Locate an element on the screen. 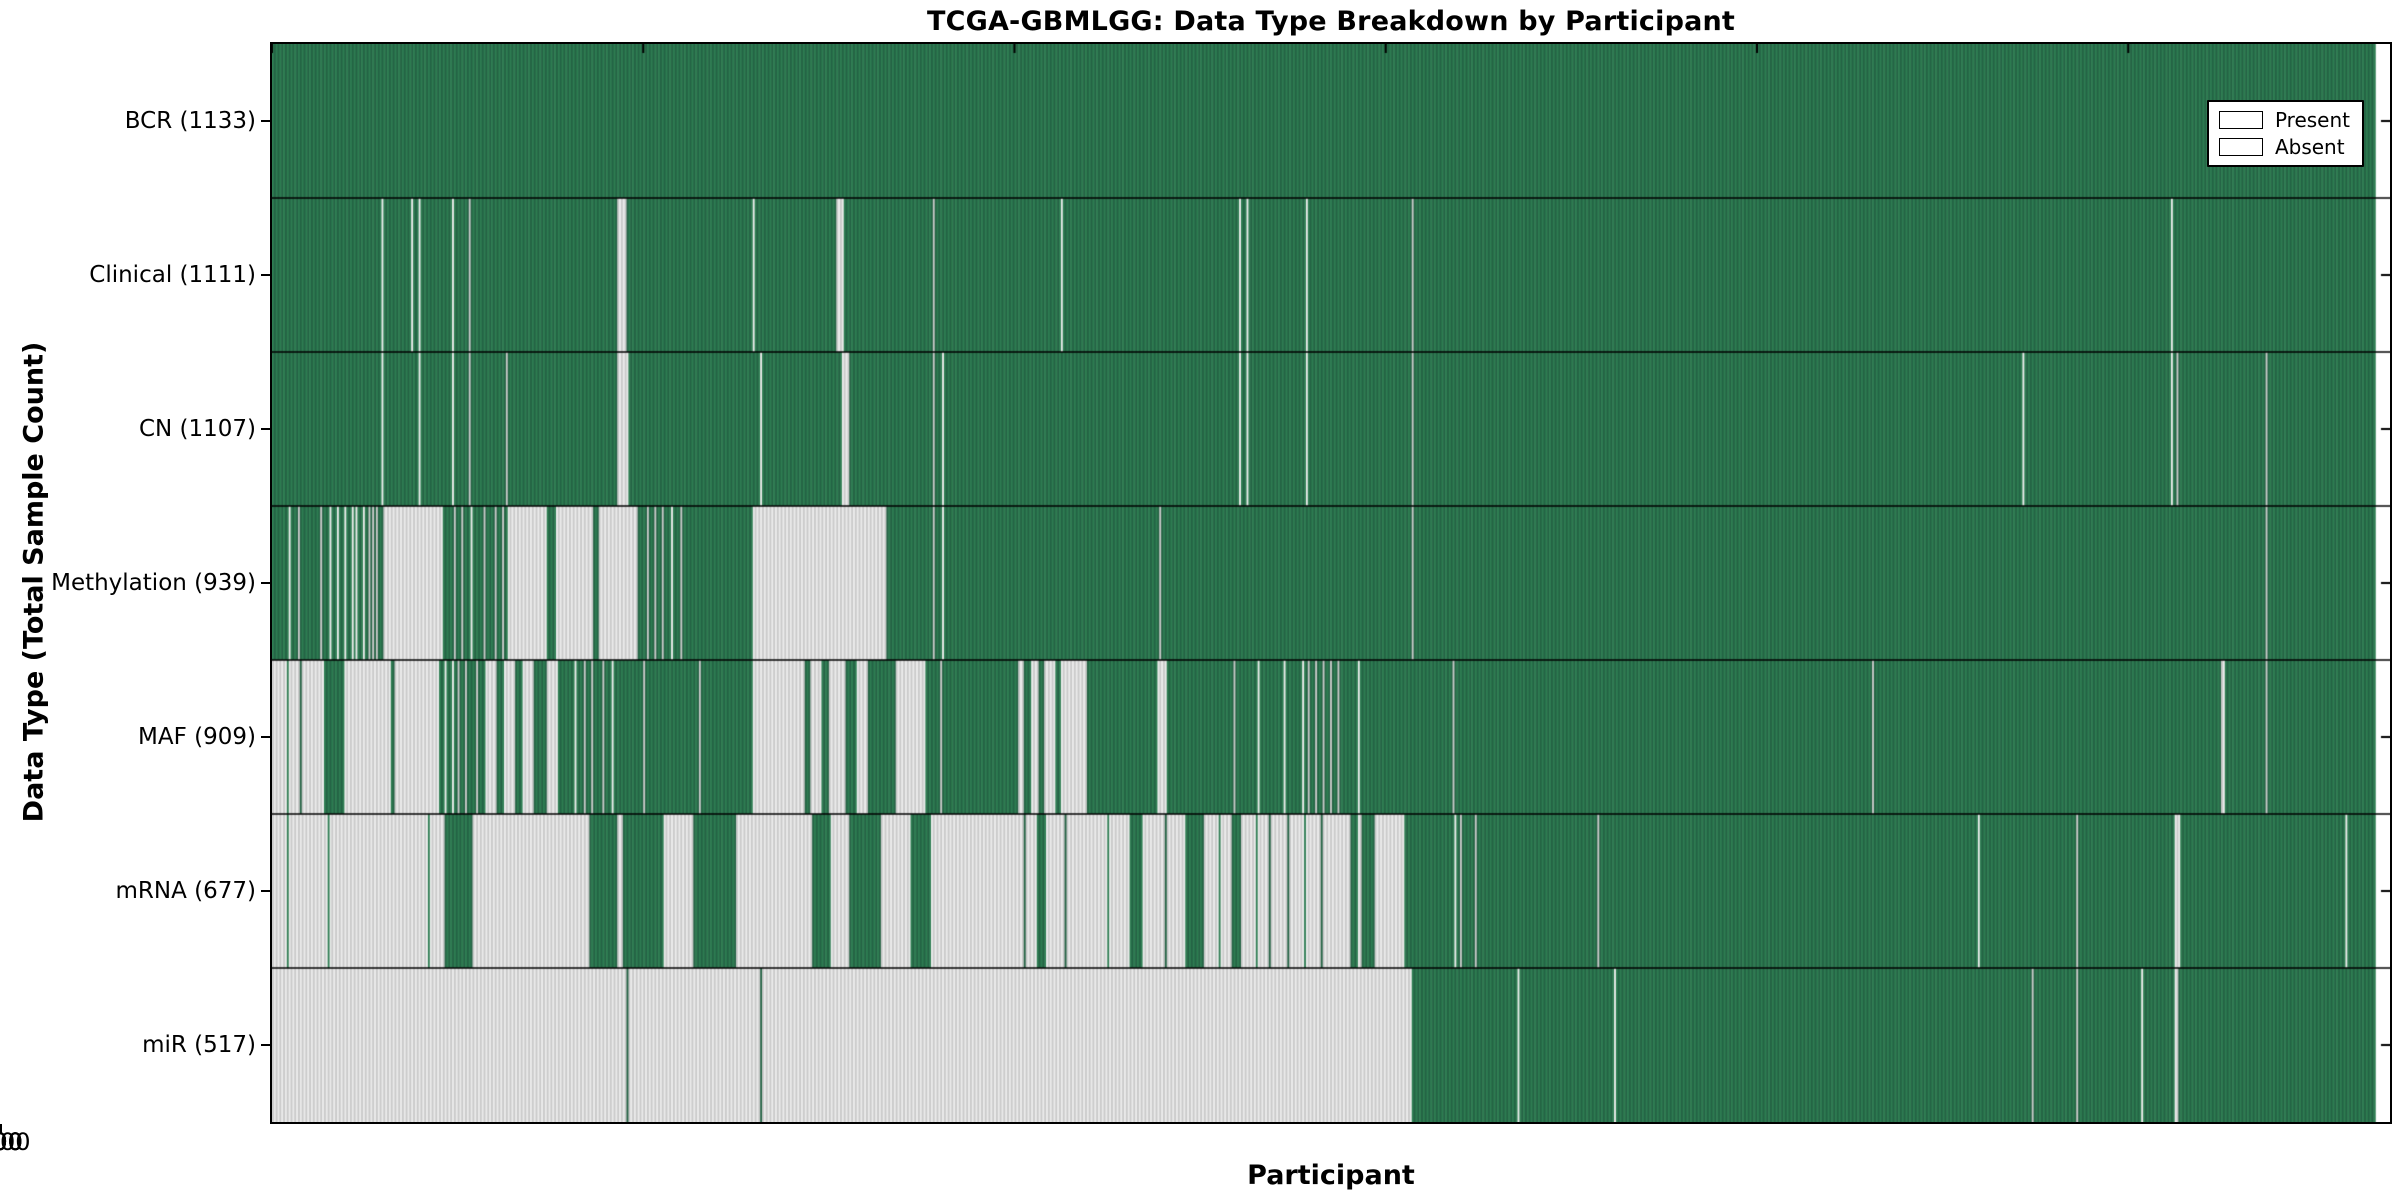 This screenshot has width=2400, height=1200. xtick-label-0: 0 is located at coordinates (30, 1142).